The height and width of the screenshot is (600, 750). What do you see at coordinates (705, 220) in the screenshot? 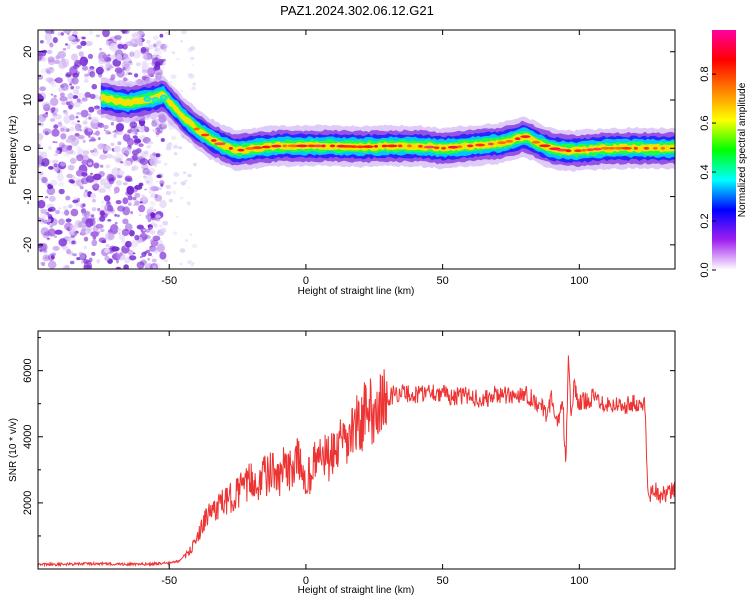
I see `colorbar-tick-label: 0.2` at bounding box center [705, 220].